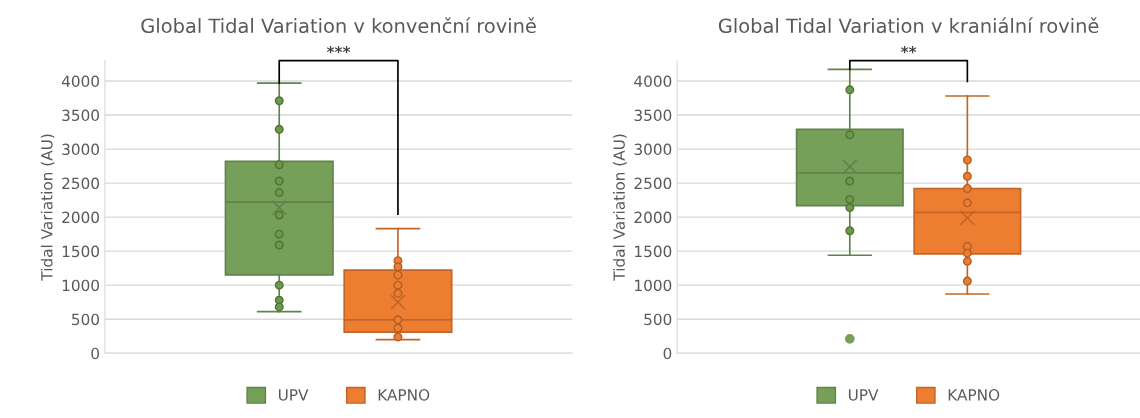  Describe the element at coordinates (338, 25) in the screenshot. I see `chart-title: Global Tidal Variation v konvenční rovině` at that location.